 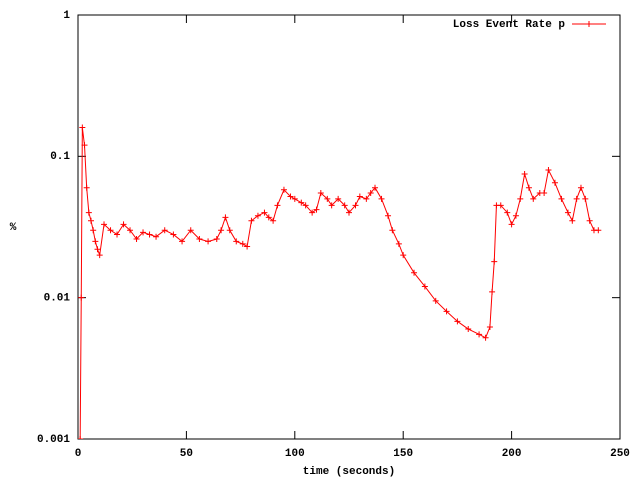 What do you see at coordinates (620, 454) in the screenshot?
I see `x-tick-label: 250` at bounding box center [620, 454].